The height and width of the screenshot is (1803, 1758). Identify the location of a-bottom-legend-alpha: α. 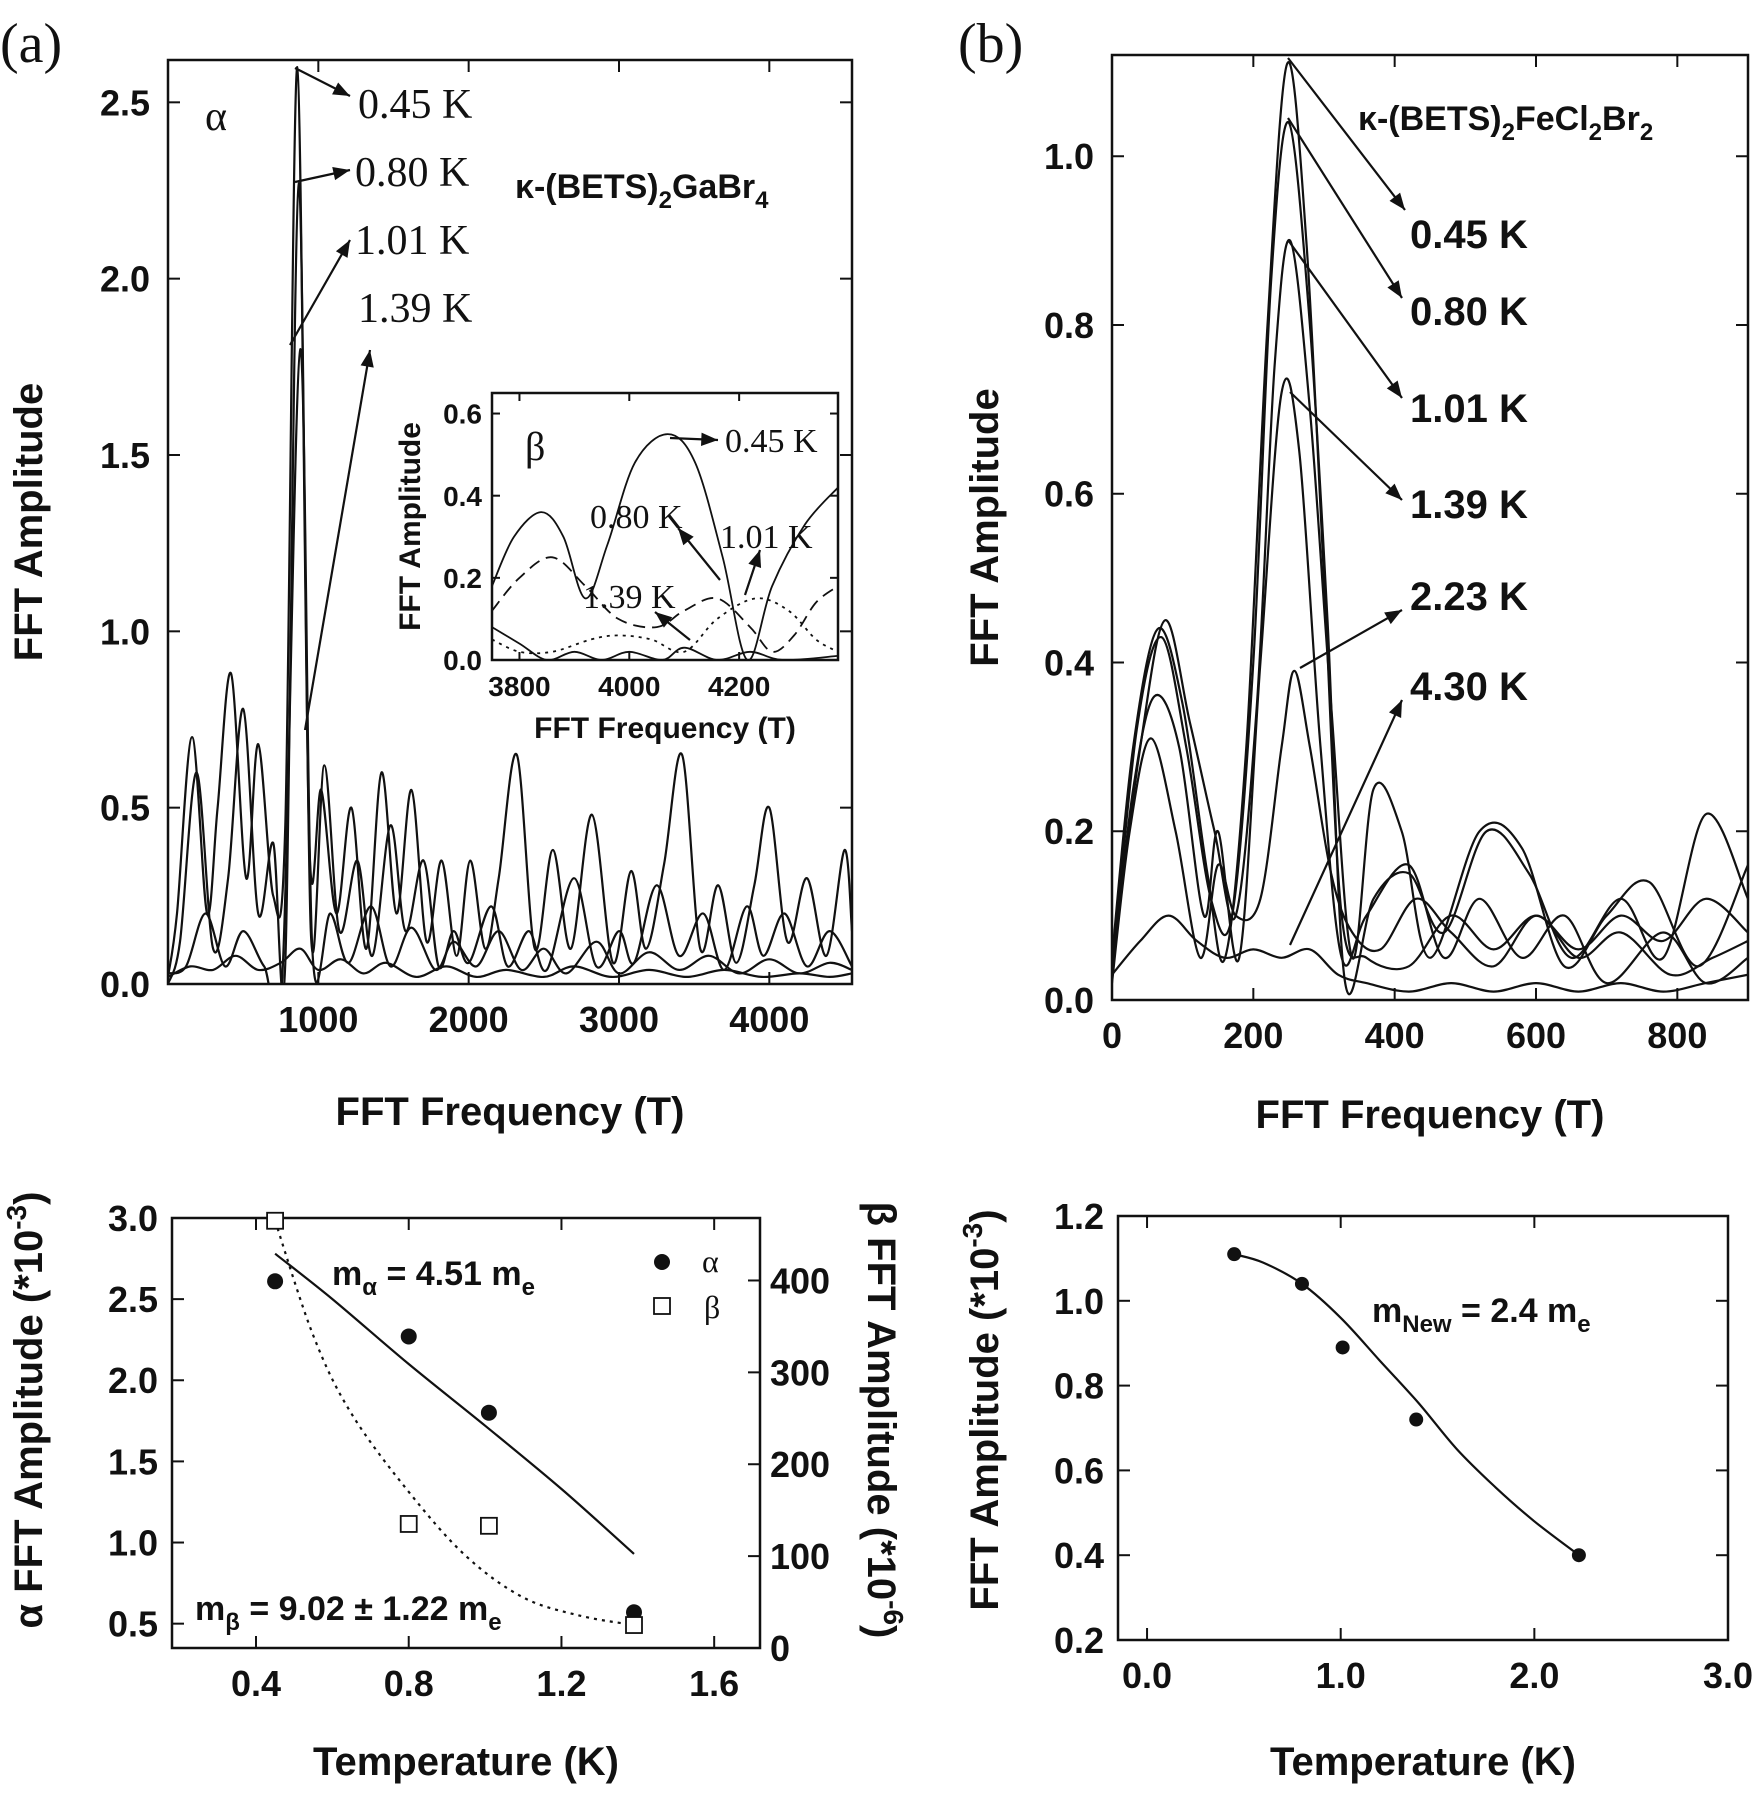
(710, 1261).